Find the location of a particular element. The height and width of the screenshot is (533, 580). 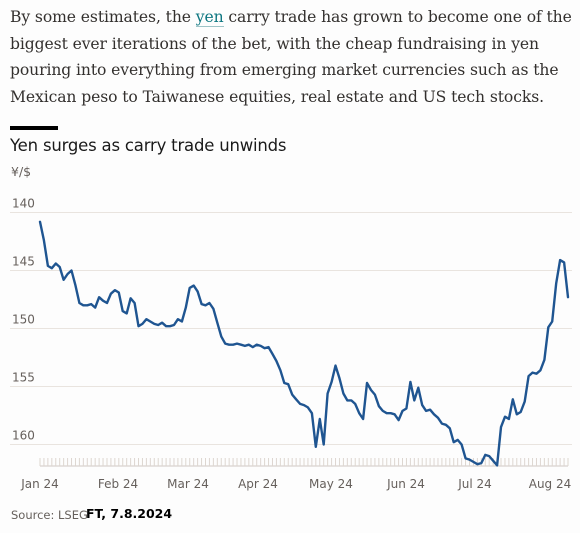

x-tick-label-jan-24: Jan 24 is located at coordinates (39, 484).